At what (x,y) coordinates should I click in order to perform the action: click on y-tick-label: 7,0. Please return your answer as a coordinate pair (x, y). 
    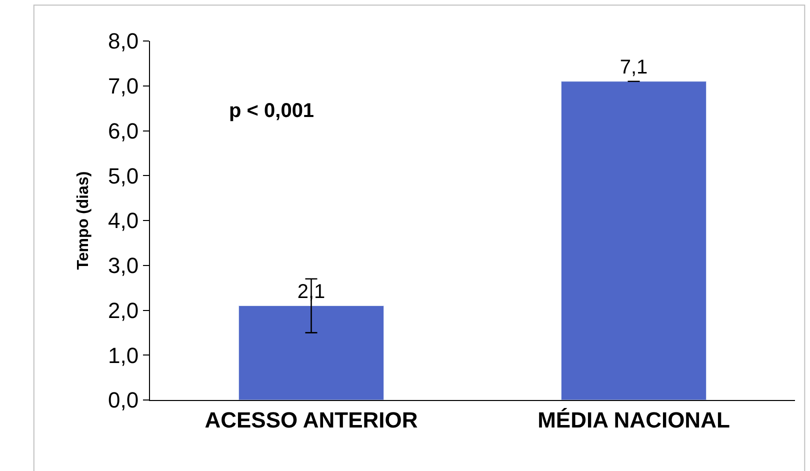
    Looking at the image, I should click on (123, 86).